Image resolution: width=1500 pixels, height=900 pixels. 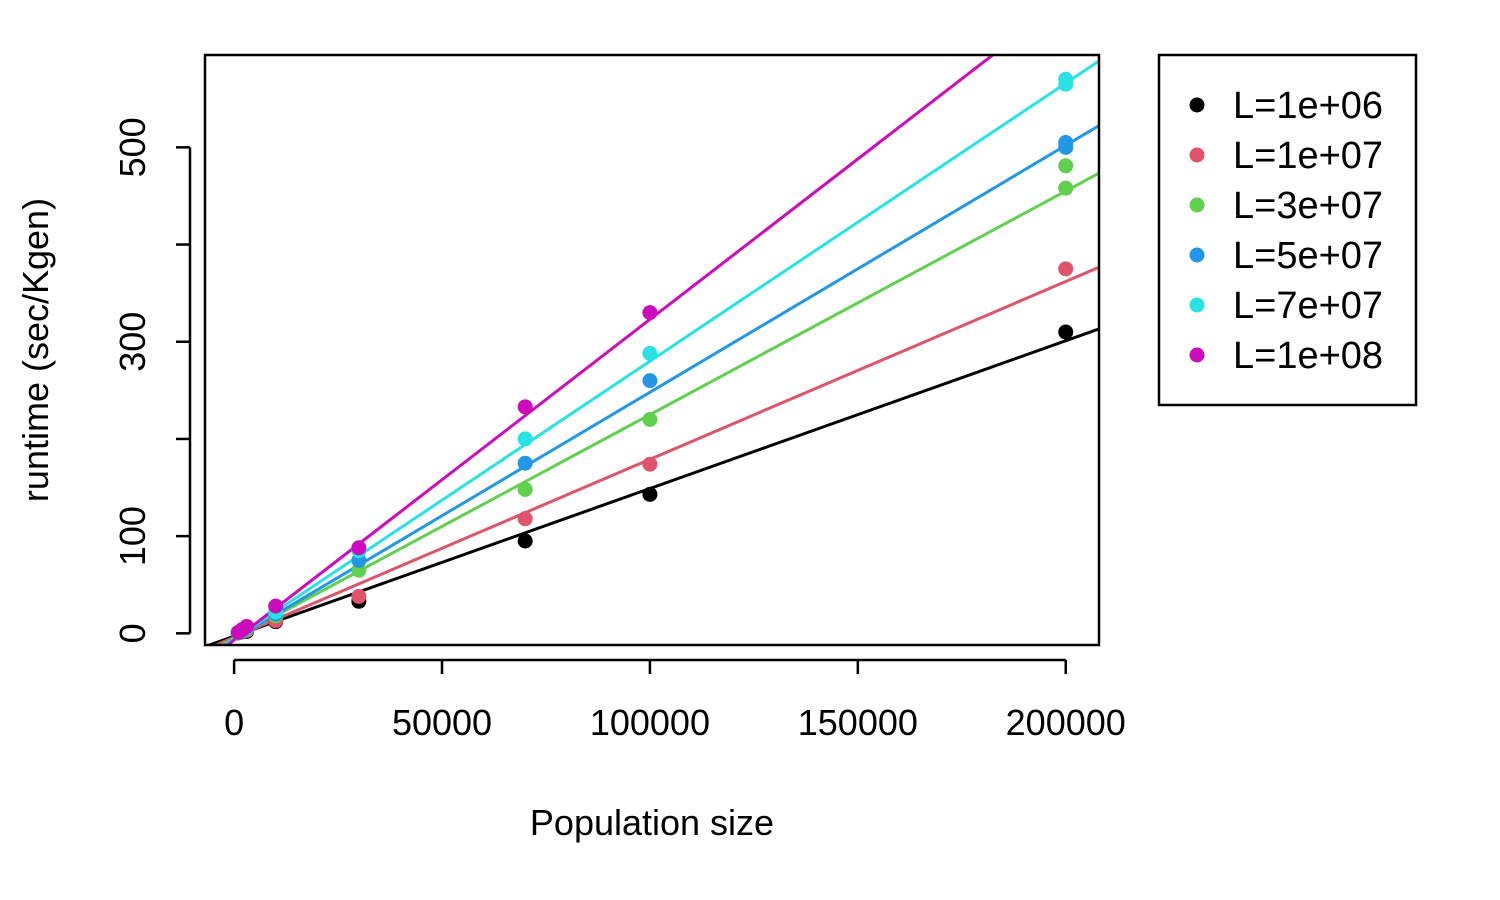 What do you see at coordinates (1308, 256) in the screenshot?
I see `legend-label: L=5e+07` at bounding box center [1308, 256].